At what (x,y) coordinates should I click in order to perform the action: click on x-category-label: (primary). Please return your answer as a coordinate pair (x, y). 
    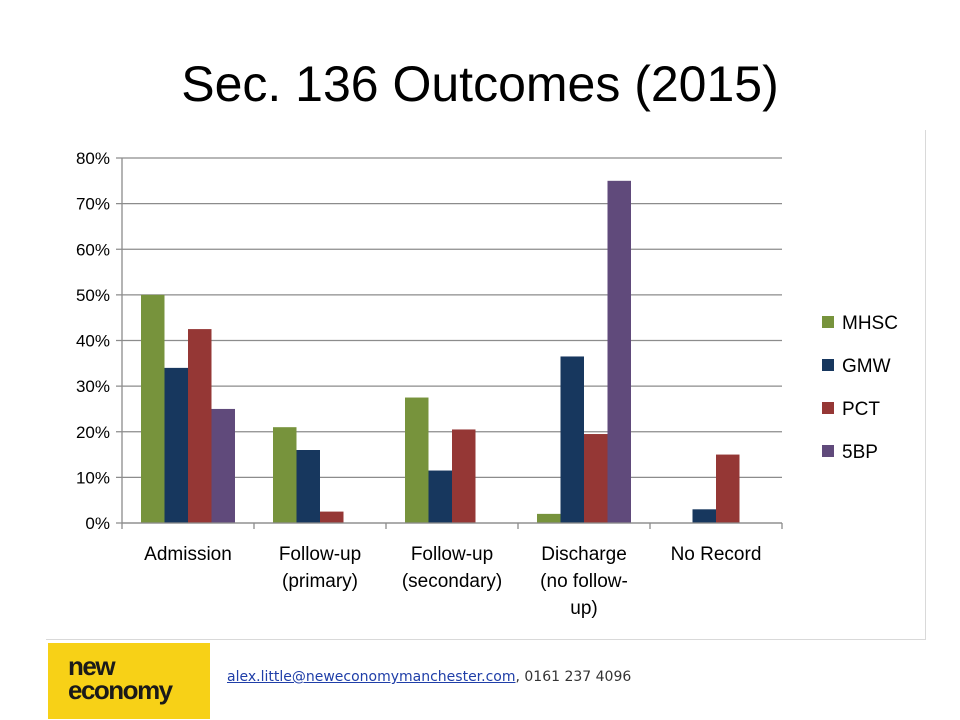
    Looking at the image, I should click on (320, 581).